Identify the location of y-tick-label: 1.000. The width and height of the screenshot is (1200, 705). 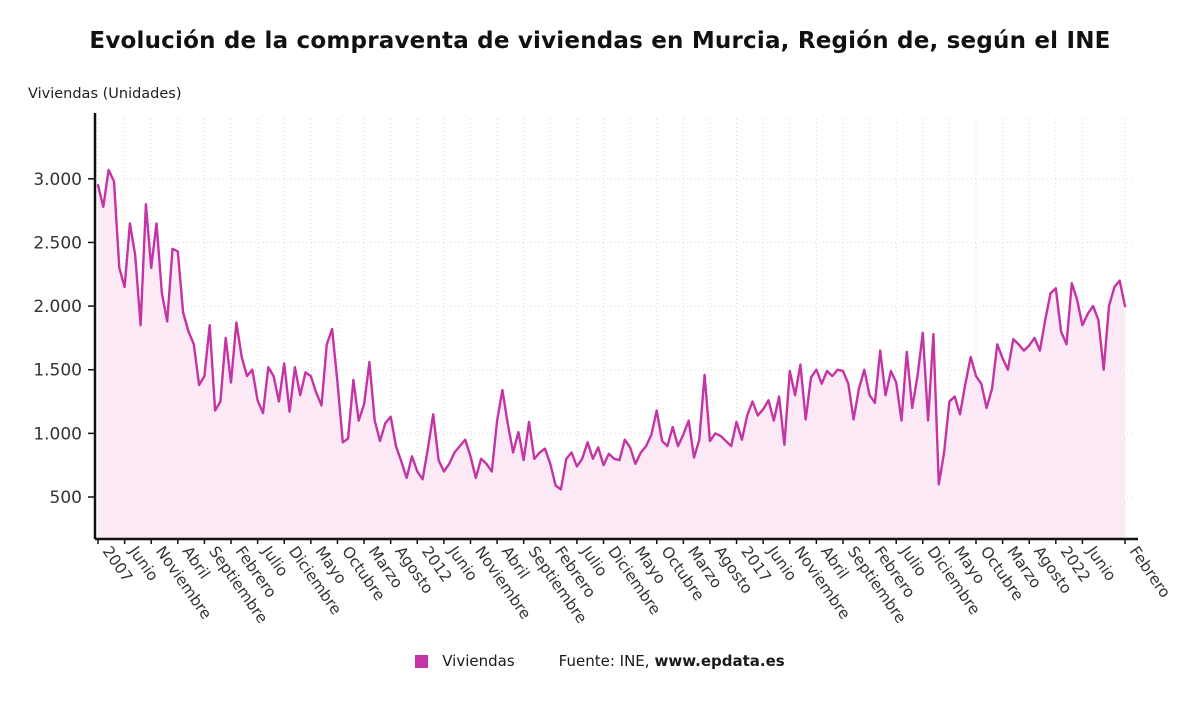
(57, 434).